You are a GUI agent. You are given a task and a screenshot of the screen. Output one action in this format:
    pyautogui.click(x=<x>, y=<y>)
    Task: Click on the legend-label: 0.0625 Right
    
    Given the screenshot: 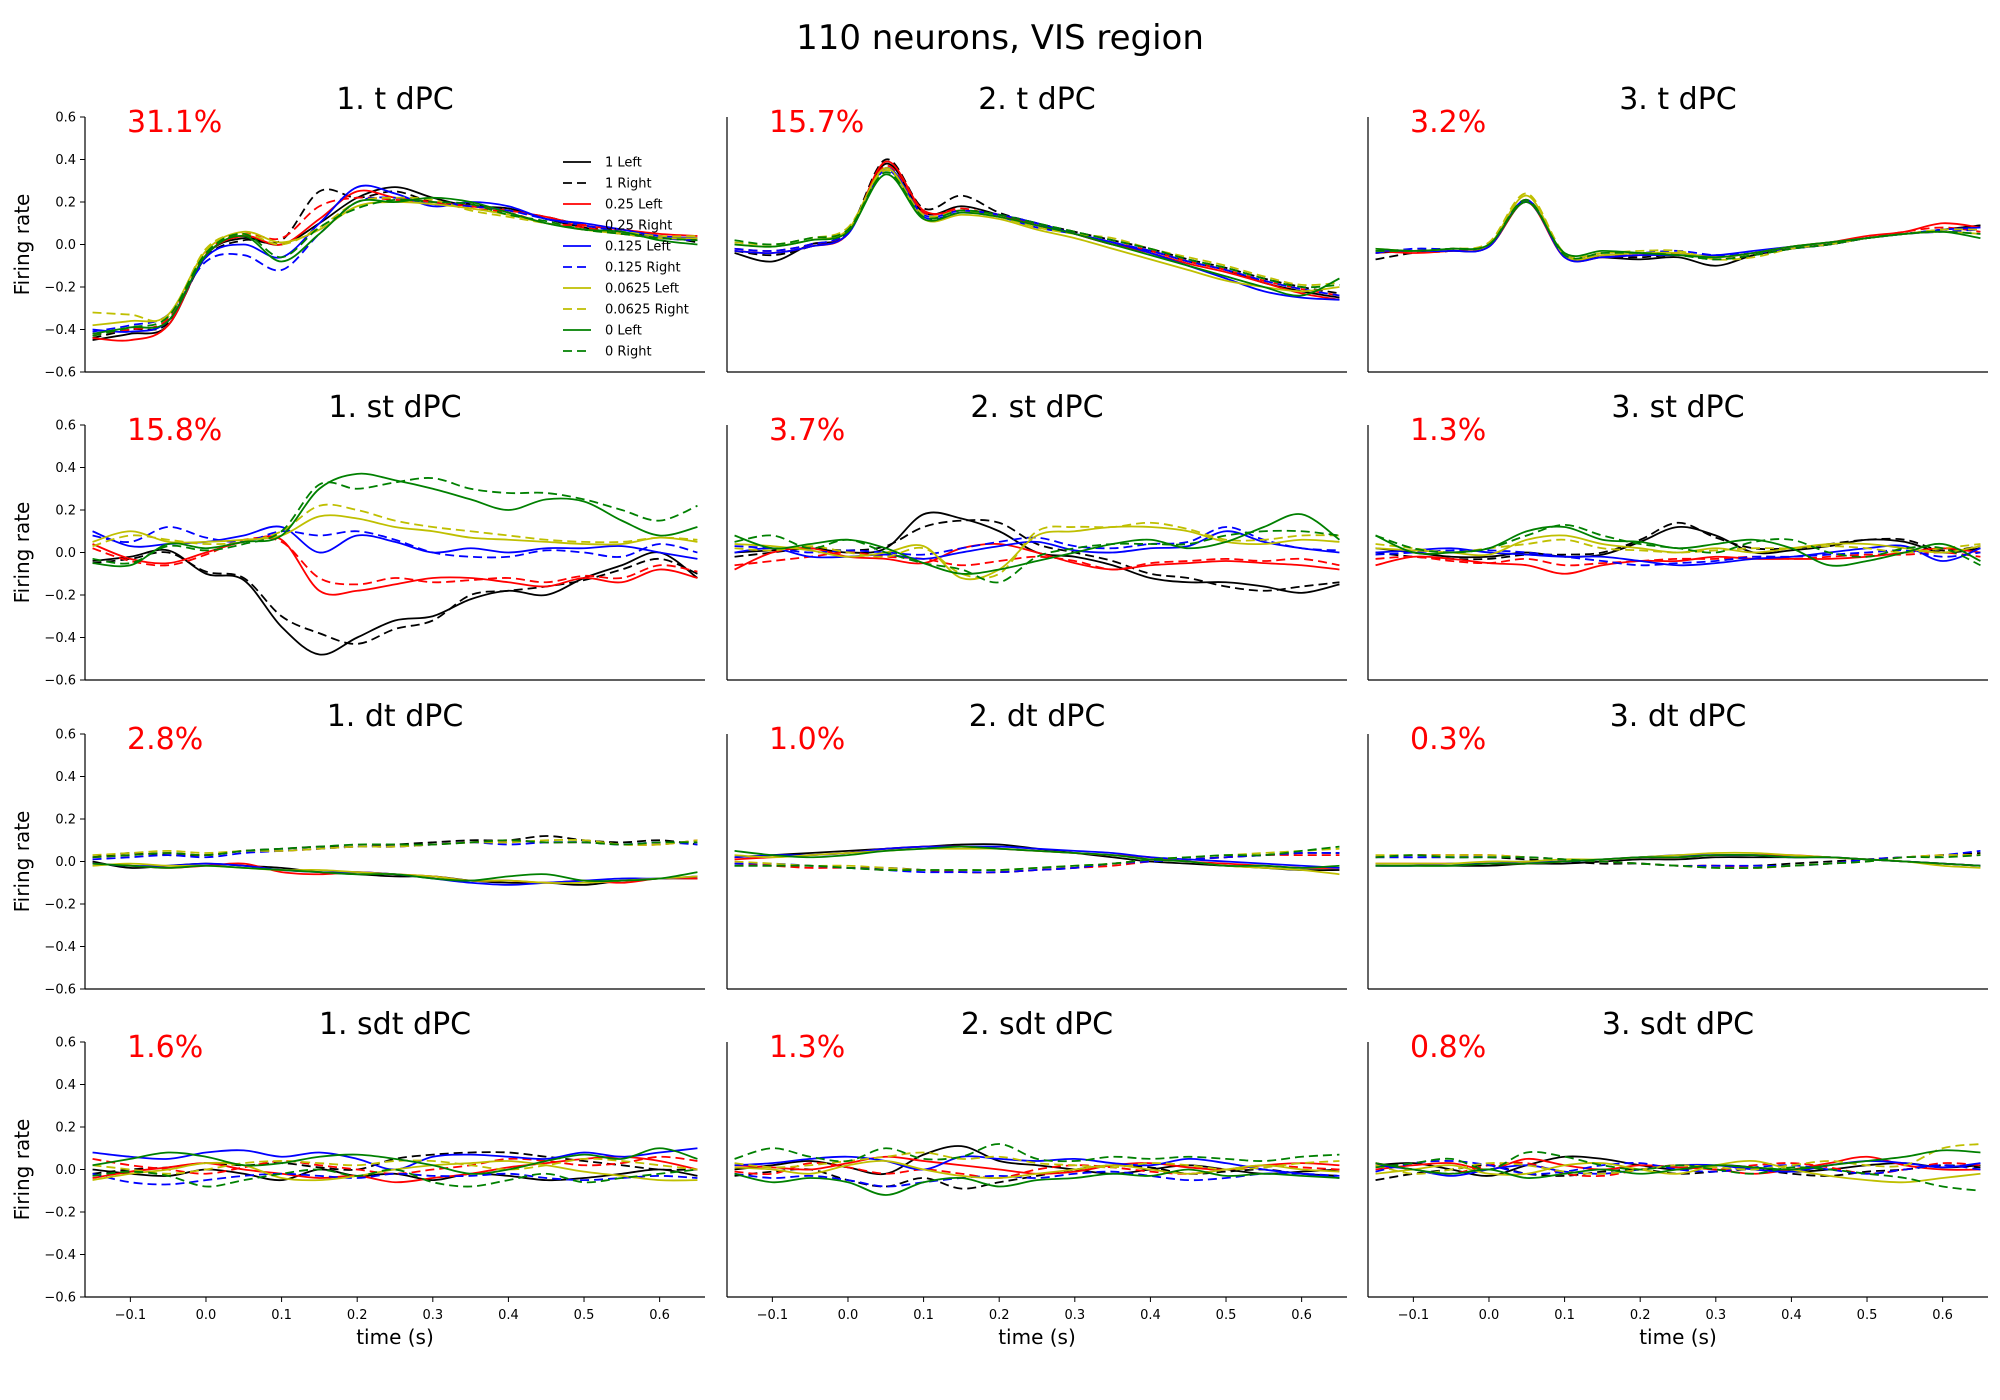 What is the action you would take?
    pyautogui.click(x=647, y=310)
    